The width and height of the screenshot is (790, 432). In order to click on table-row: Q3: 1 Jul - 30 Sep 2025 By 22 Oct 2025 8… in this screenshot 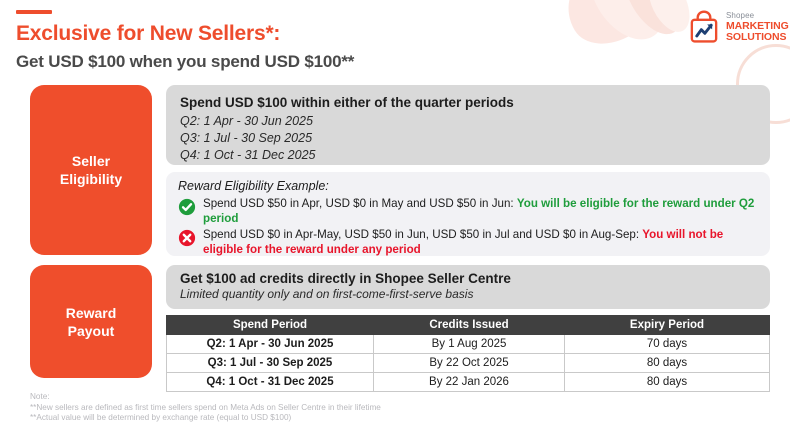, I will do `click(468, 363)`.